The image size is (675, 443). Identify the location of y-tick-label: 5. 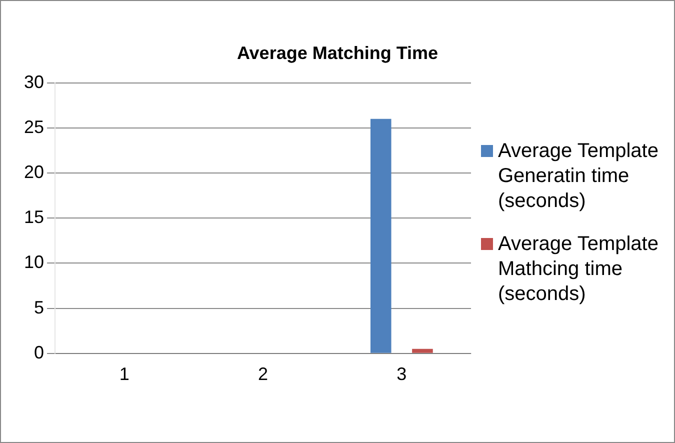
(39, 307).